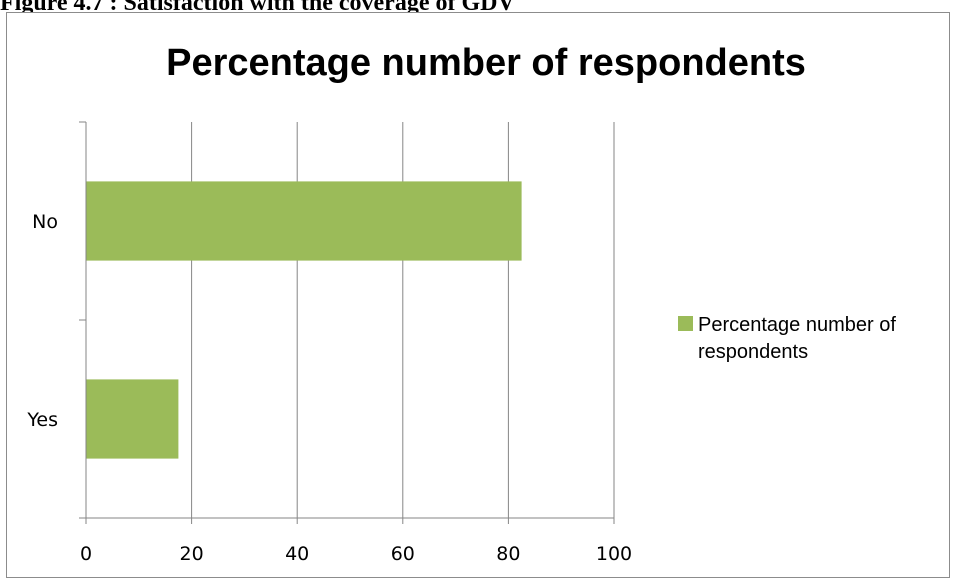 The height and width of the screenshot is (582, 954). Describe the element at coordinates (45, 222) in the screenshot. I see `y-tick-label-no: No` at that location.